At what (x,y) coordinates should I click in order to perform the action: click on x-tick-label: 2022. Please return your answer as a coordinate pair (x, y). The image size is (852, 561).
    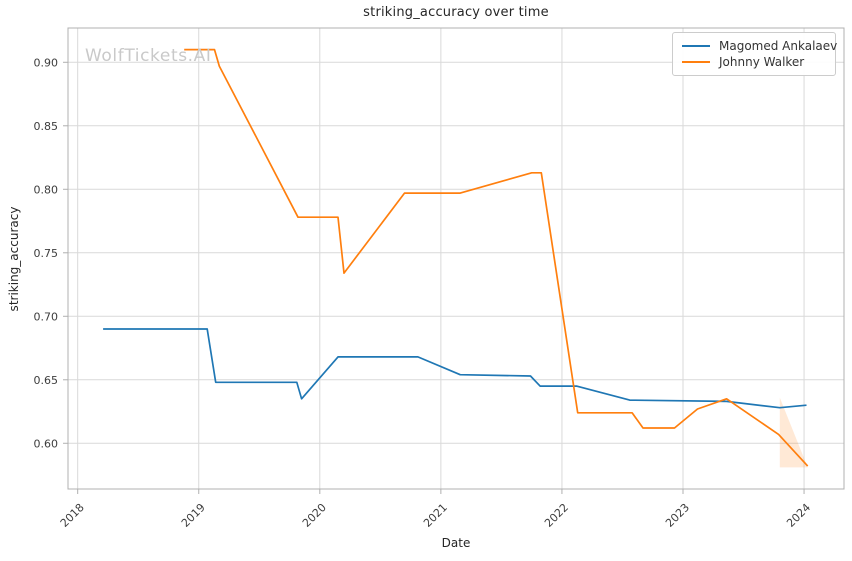
    Looking at the image, I should click on (556, 515).